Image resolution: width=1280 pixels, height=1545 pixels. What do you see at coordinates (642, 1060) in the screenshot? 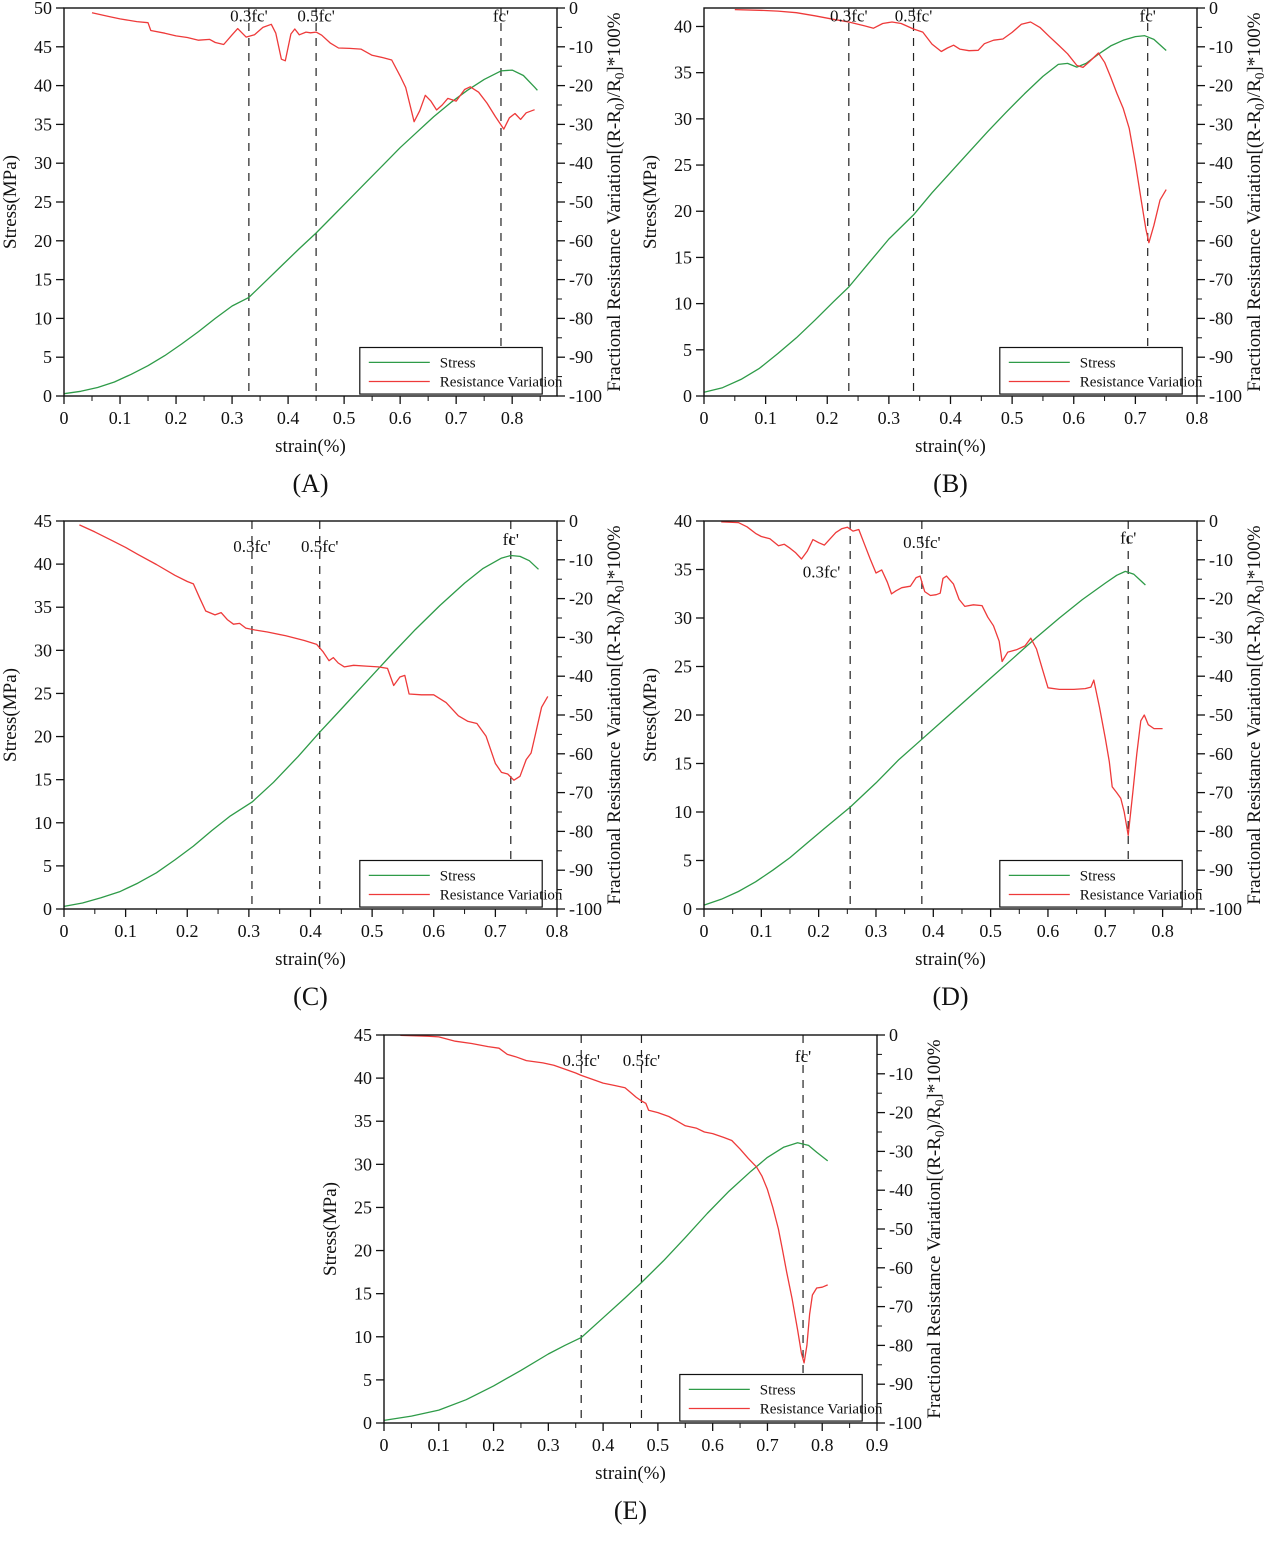
I see `threshold-label: 0.5fc'` at bounding box center [642, 1060].